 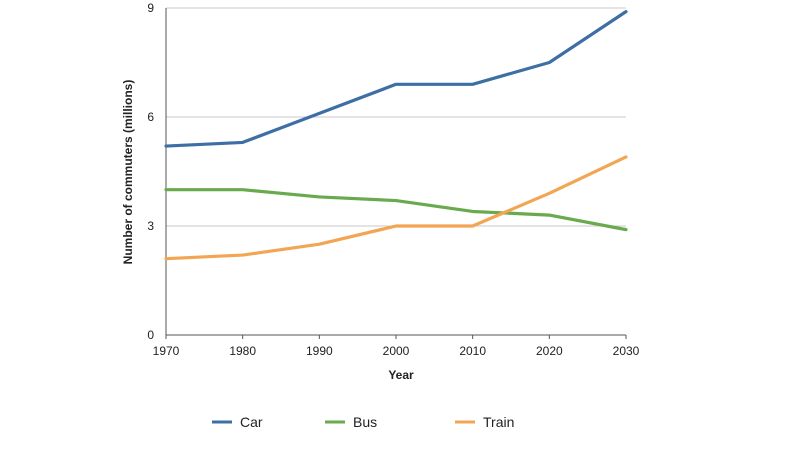 I want to click on legend-label-car: Car, so click(x=251, y=422).